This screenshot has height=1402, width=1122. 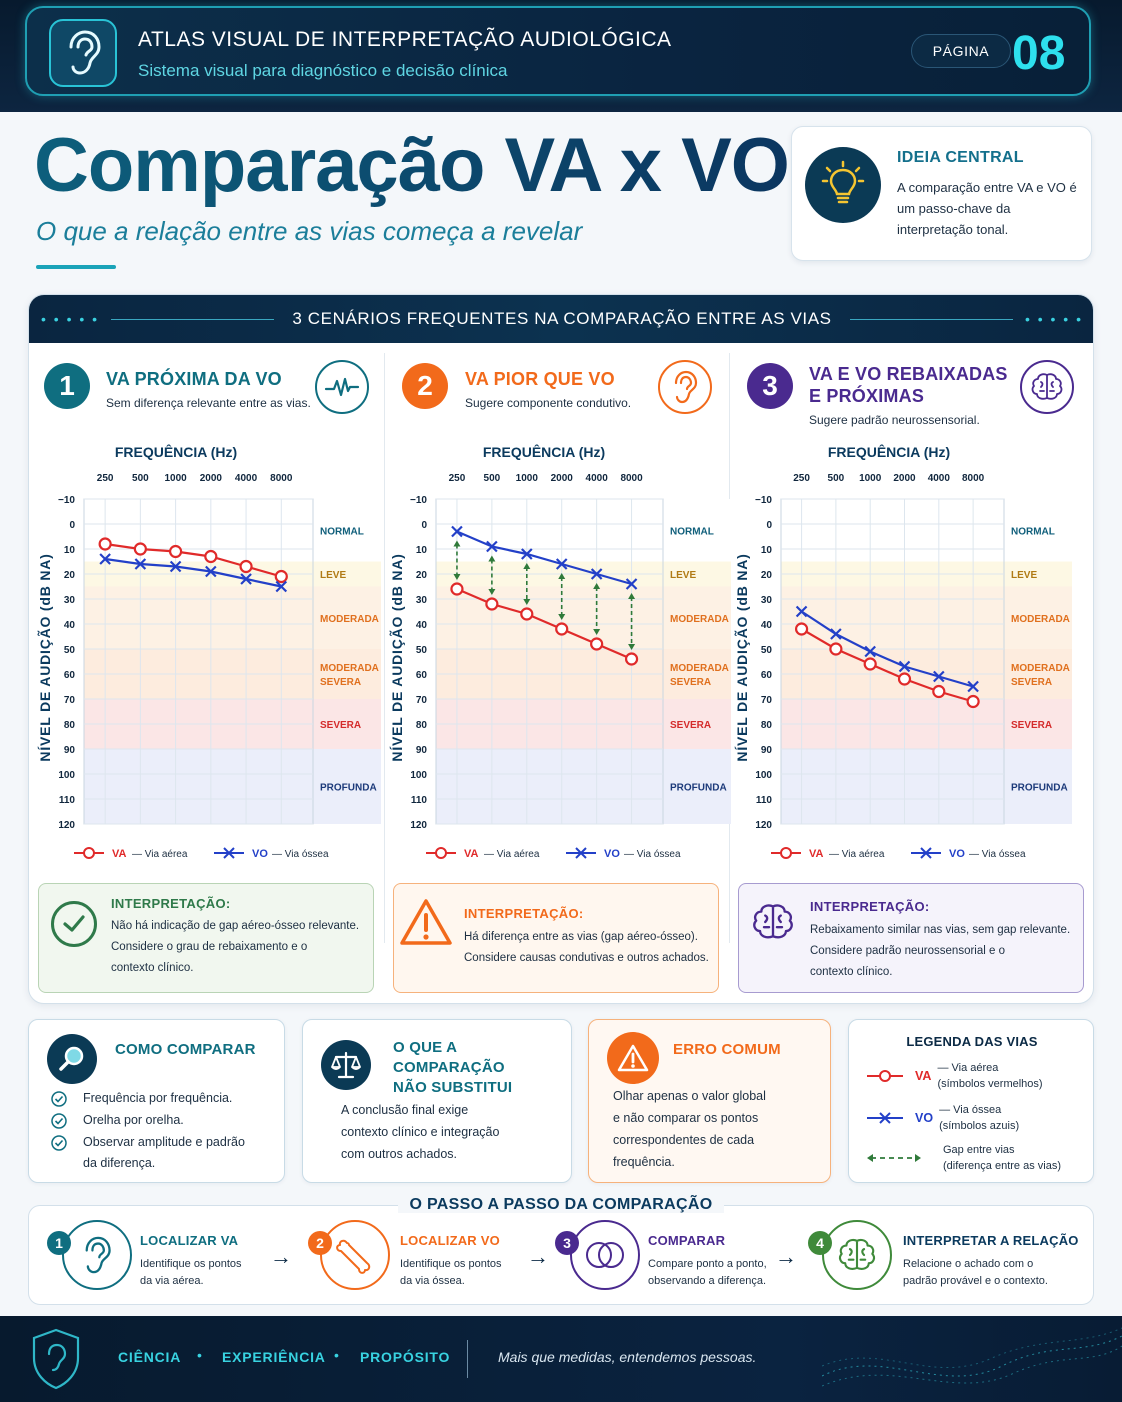 What do you see at coordinates (89, 853) in the screenshot?
I see `legend-va-marker` at bounding box center [89, 853].